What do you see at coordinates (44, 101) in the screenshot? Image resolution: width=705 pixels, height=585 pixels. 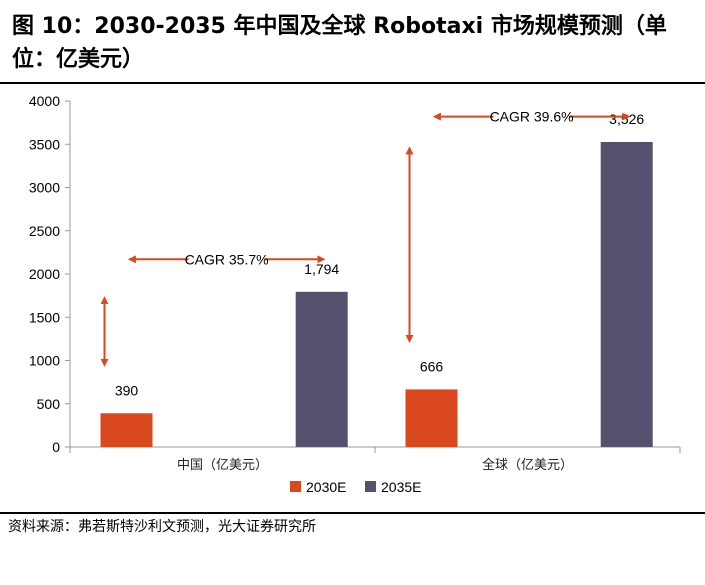 I see `y-tick-label: 4000` at bounding box center [44, 101].